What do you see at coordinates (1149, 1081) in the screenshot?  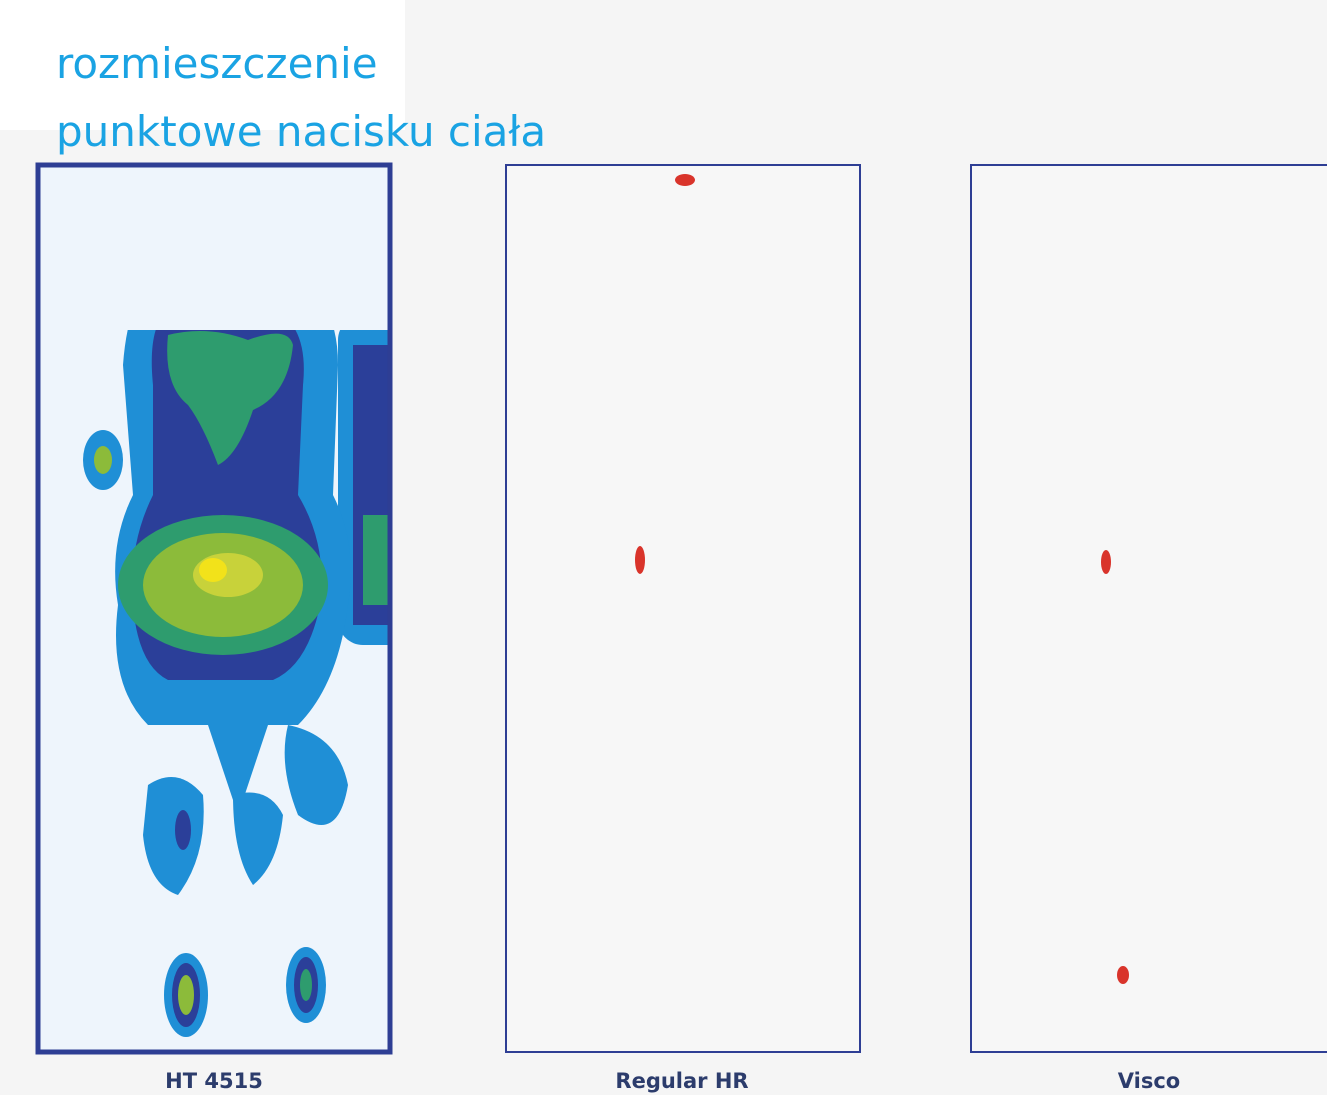 I see `panel-label: Visco` at bounding box center [1149, 1081].